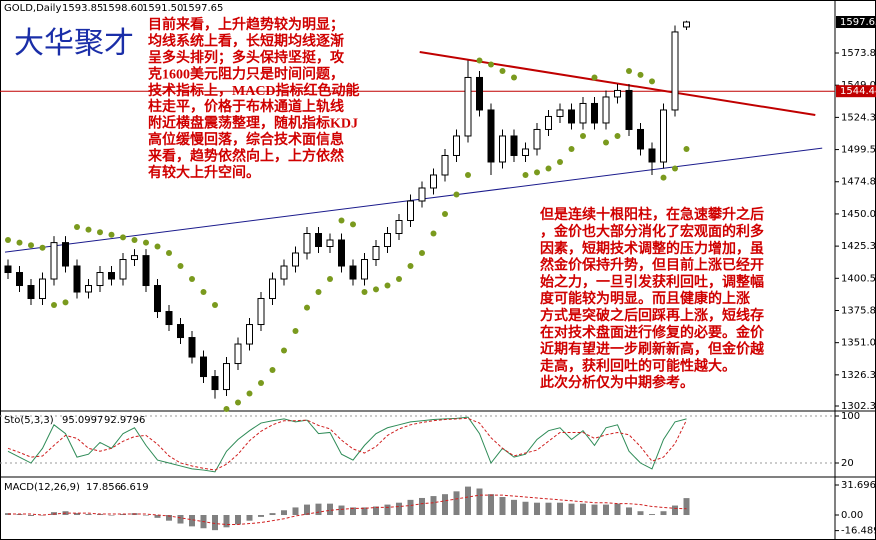  I want to click on y-tick-label: 1474.80, so click(858, 182).